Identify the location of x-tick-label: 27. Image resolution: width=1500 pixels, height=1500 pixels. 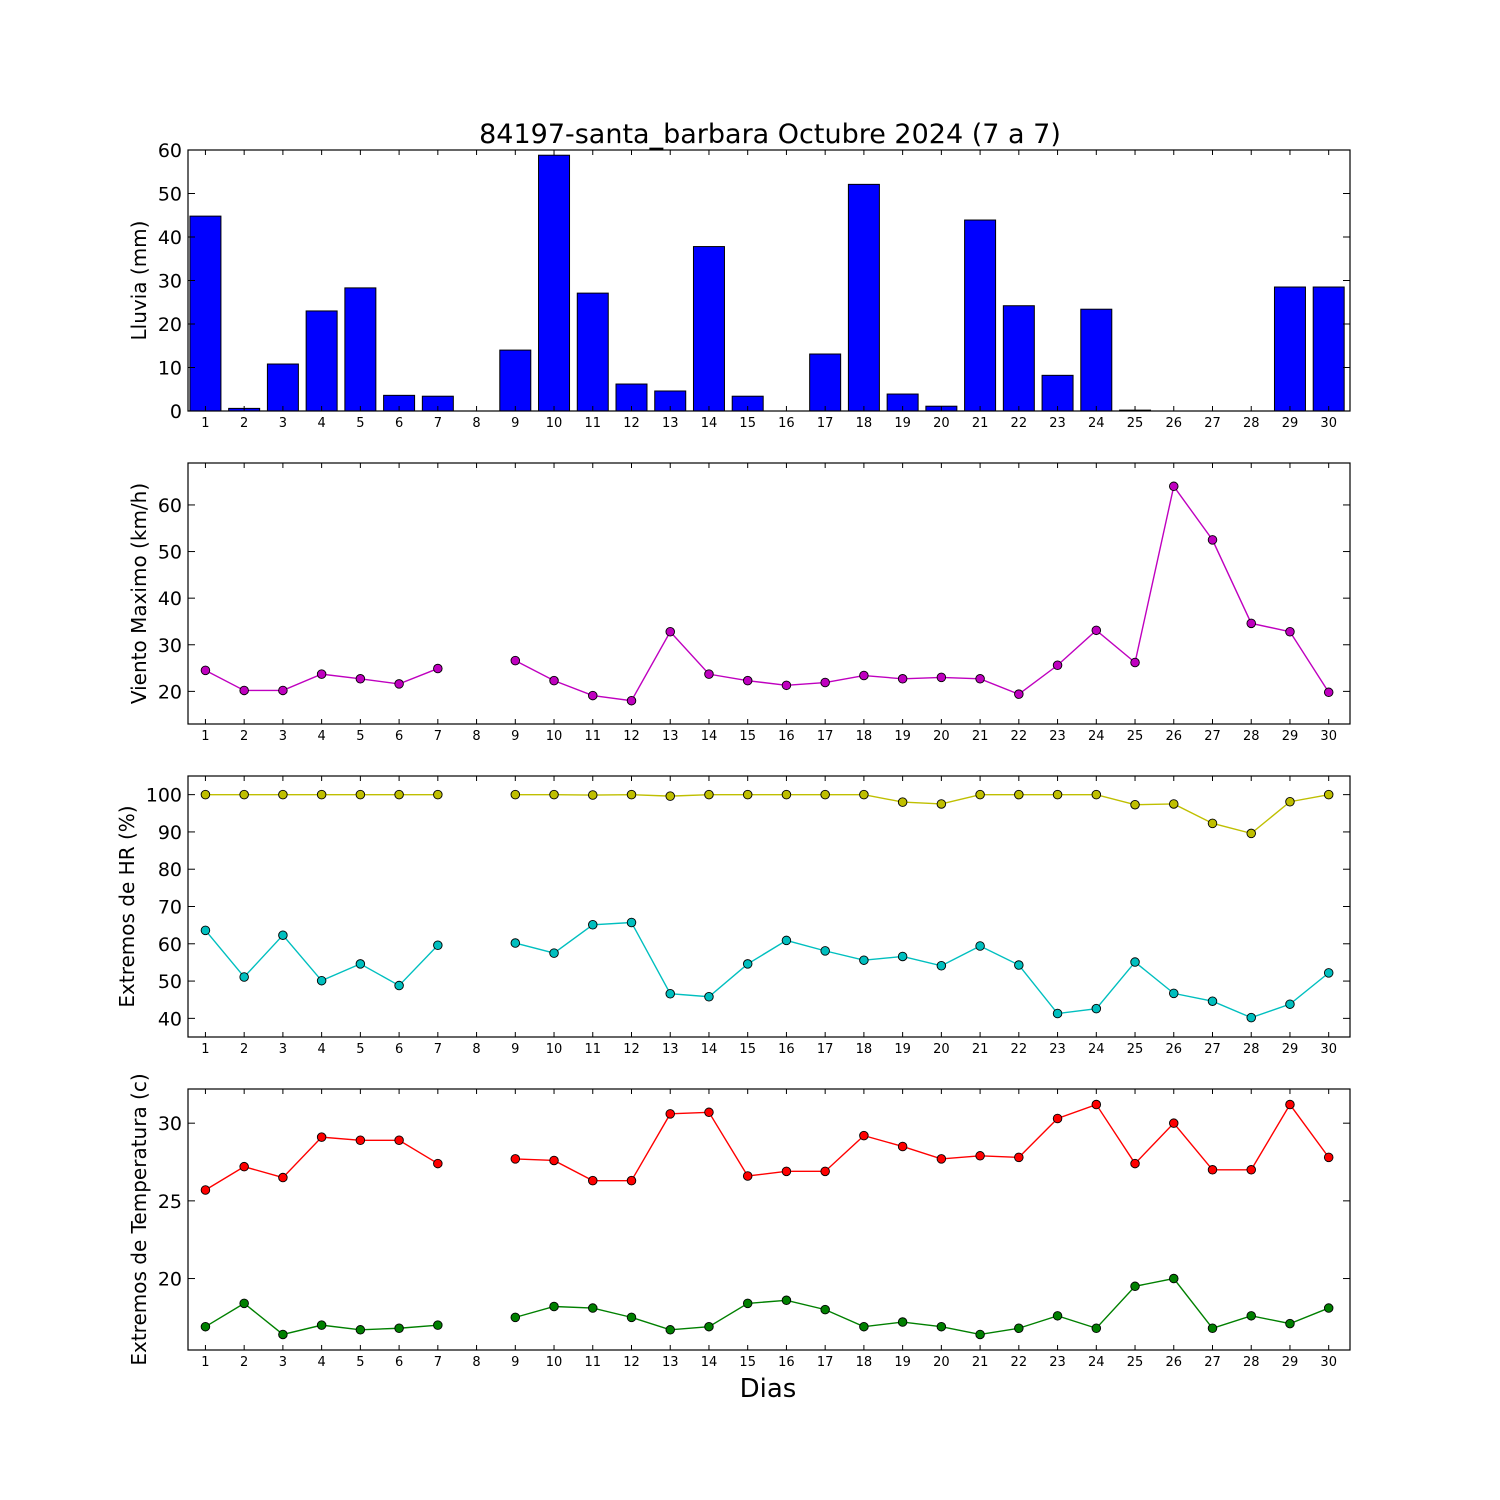
(1212, 1362).